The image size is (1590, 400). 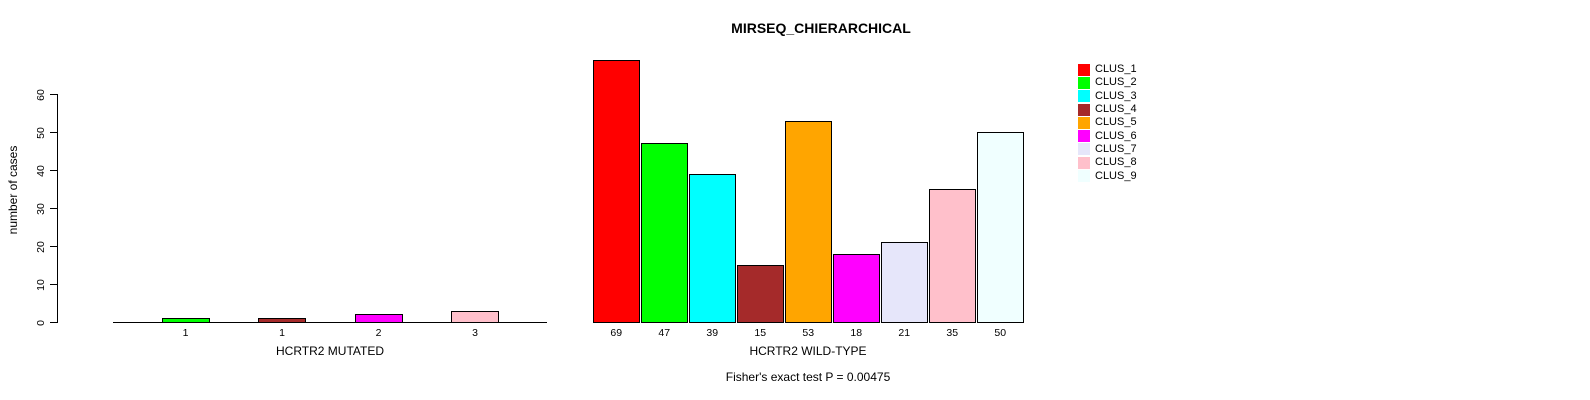 What do you see at coordinates (1116, 109) in the screenshot?
I see `legend-label: CLUS_4` at bounding box center [1116, 109].